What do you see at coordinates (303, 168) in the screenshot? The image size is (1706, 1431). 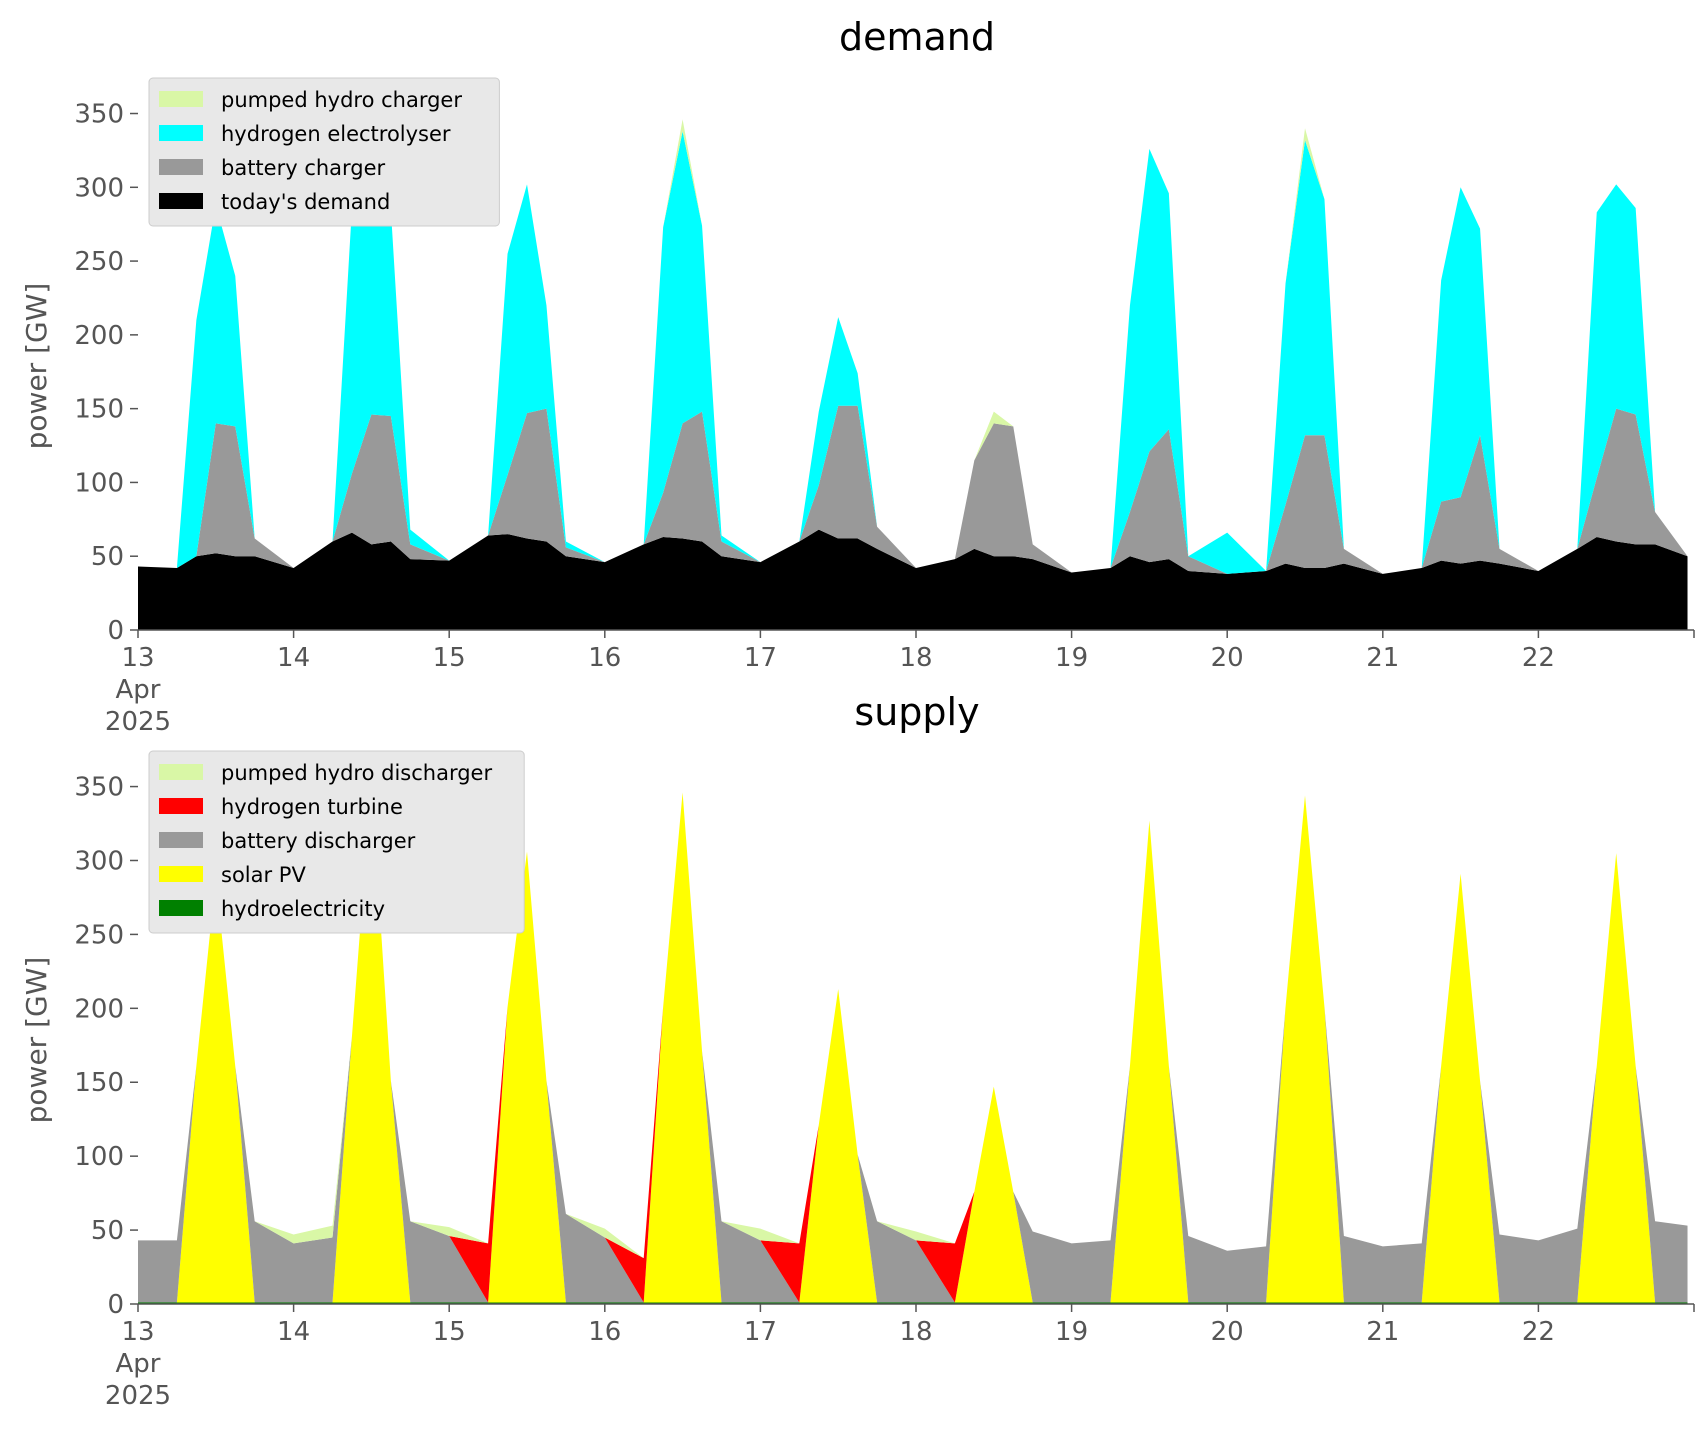 I see `legend-label-battery-charger: battery charger` at bounding box center [303, 168].